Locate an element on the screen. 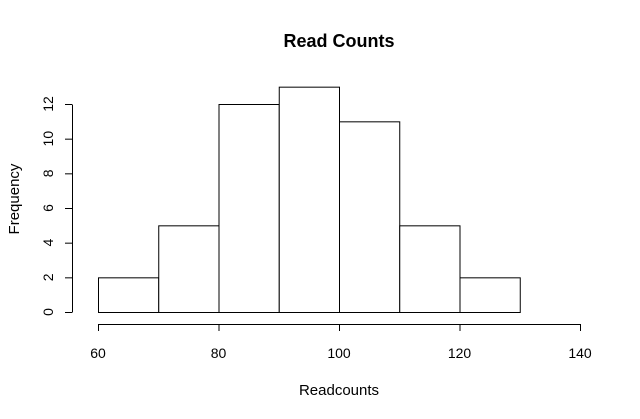 Image resolution: width=640 pixels, height=419 pixels. y-tick-label-8: 8 is located at coordinates (48, 173).